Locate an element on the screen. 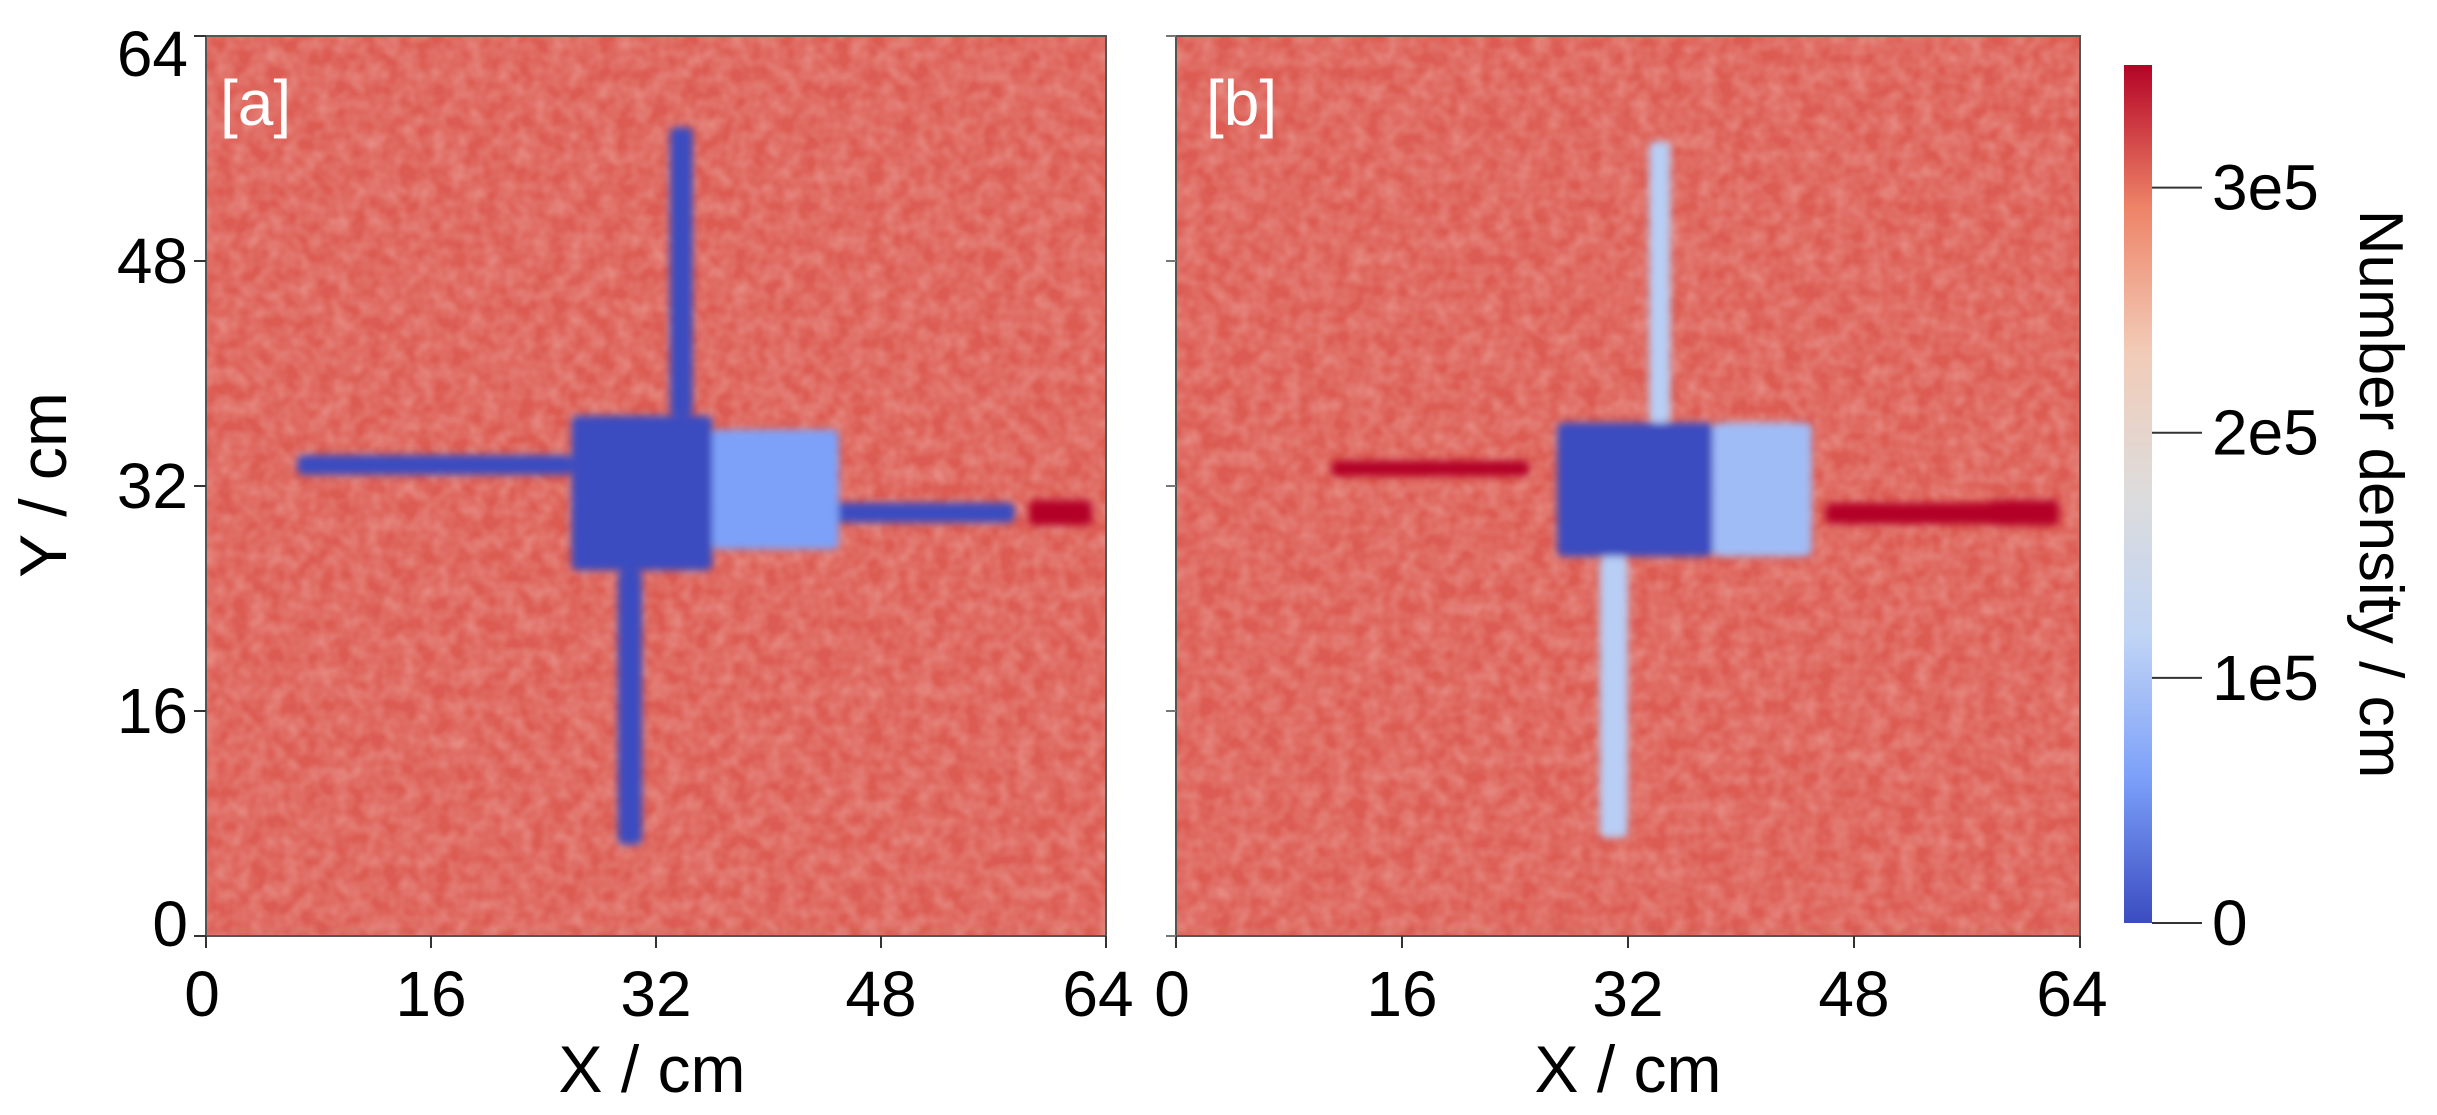 The image size is (2437, 1115). colorbar: 0 1e5 2e5 3e5 Number density / cm is located at coordinates (2269, 512).